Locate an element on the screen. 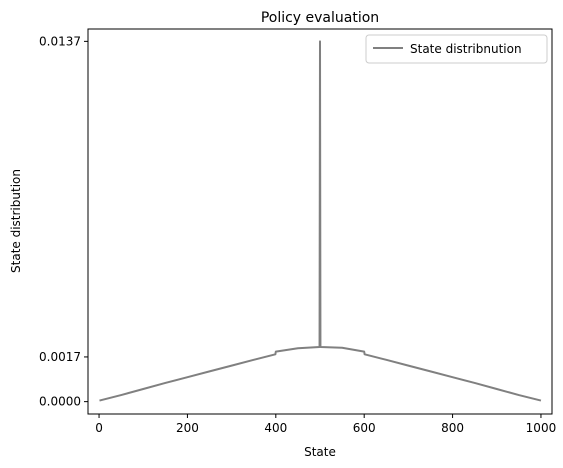 The width and height of the screenshot is (563, 468). x-tick-label: 200 is located at coordinates (187, 428).